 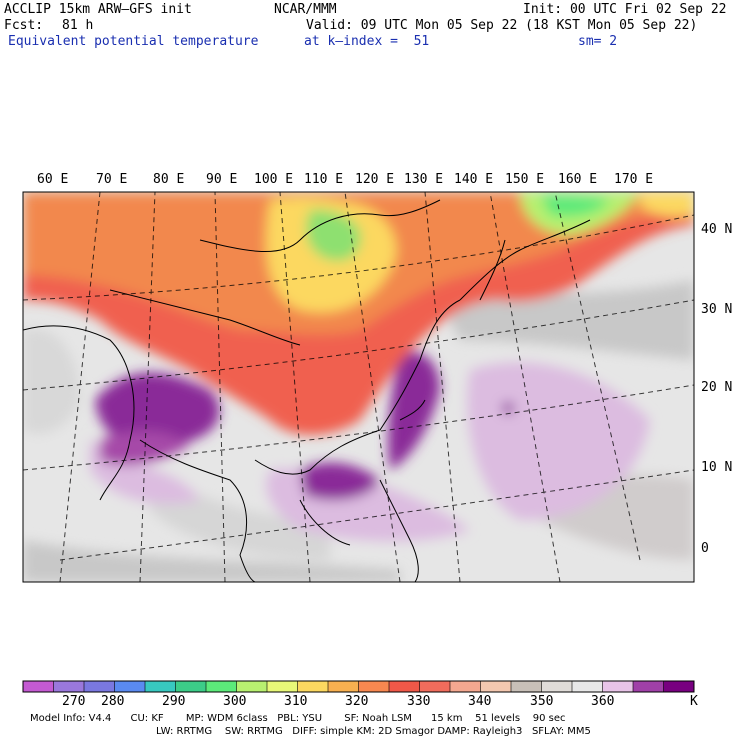 I want to click on lon-label-110e: 110 E, so click(x=324, y=179).